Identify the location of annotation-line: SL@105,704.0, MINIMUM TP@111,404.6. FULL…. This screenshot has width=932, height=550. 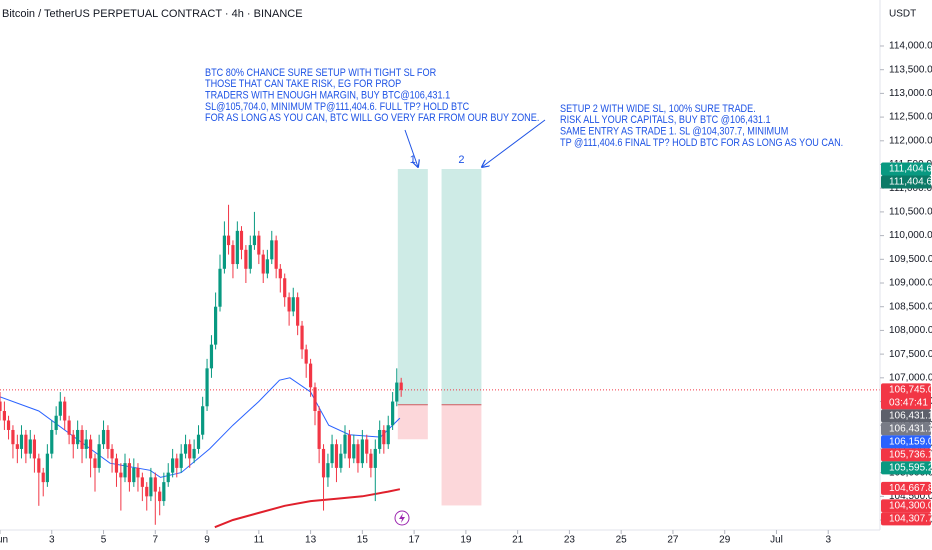
(337, 107).